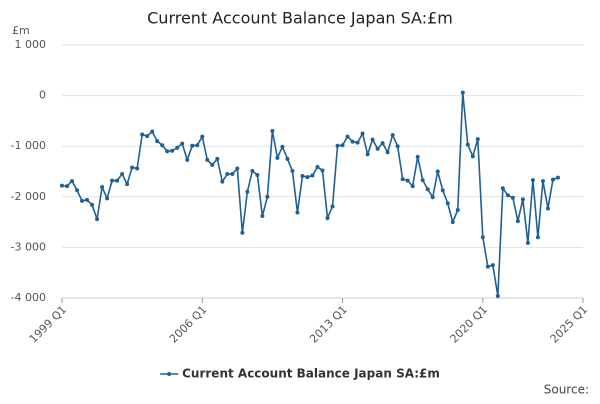 This screenshot has height=404, width=600. What do you see at coordinates (28, 297) in the screenshot?
I see `y-tick-label: -4 000` at bounding box center [28, 297].